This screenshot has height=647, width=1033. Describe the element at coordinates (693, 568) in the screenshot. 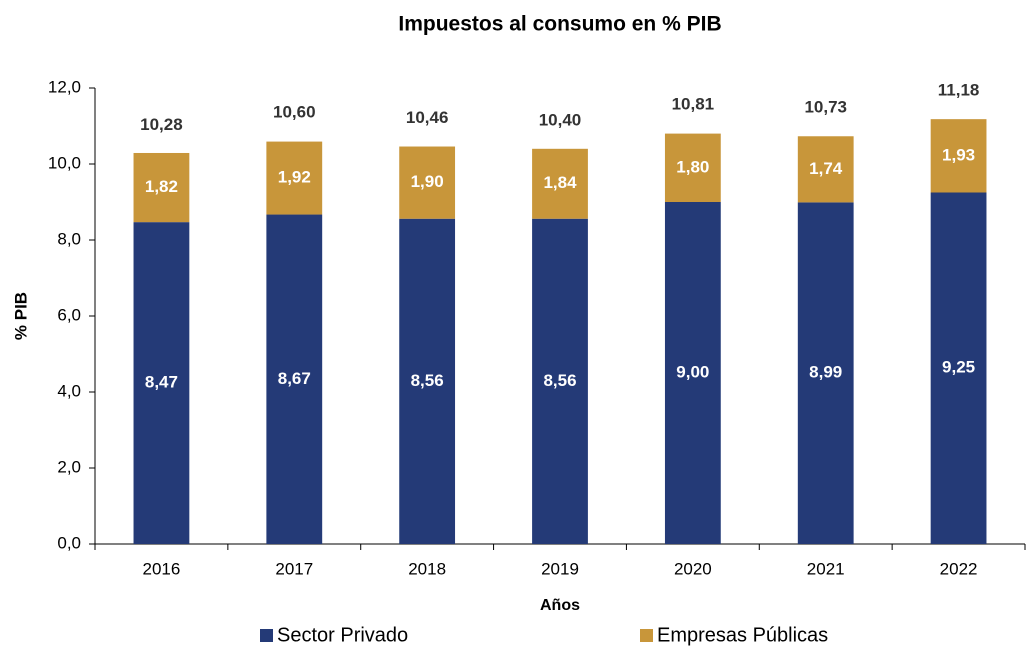

I see `x-tick-label: 2020` at that location.